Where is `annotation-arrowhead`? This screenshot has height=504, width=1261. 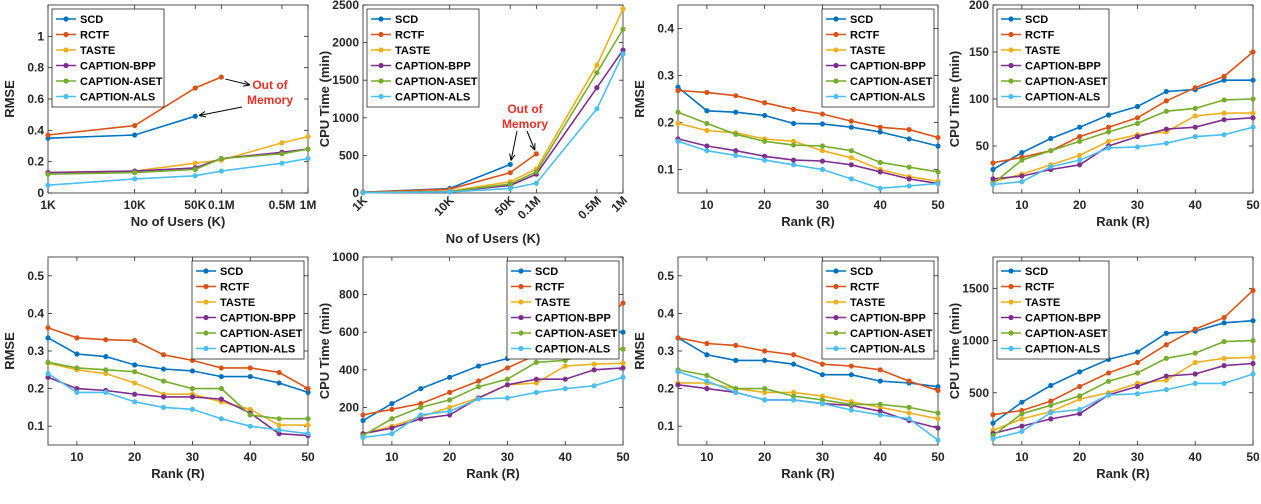 annotation-arrowhead is located at coordinates (202, 114).